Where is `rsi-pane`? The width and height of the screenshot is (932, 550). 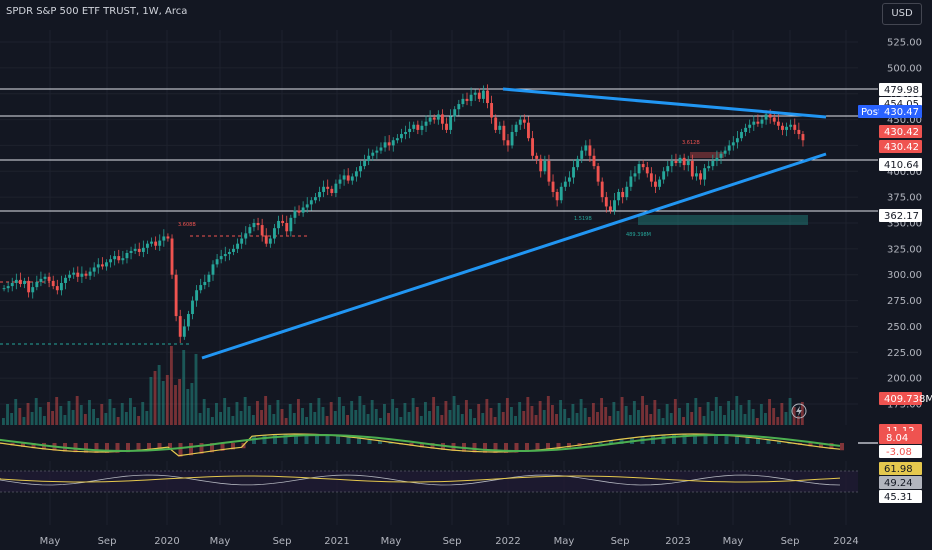
rsi-pane is located at coordinates (429, 481).